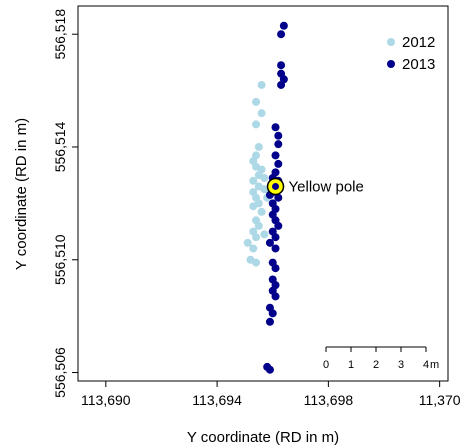 Image resolution: width=468 pixels, height=447 pixels. What do you see at coordinates (426, 365) in the screenshot?
I see `scale-bar-tick-label: 4` at bounding box center [426, 365].